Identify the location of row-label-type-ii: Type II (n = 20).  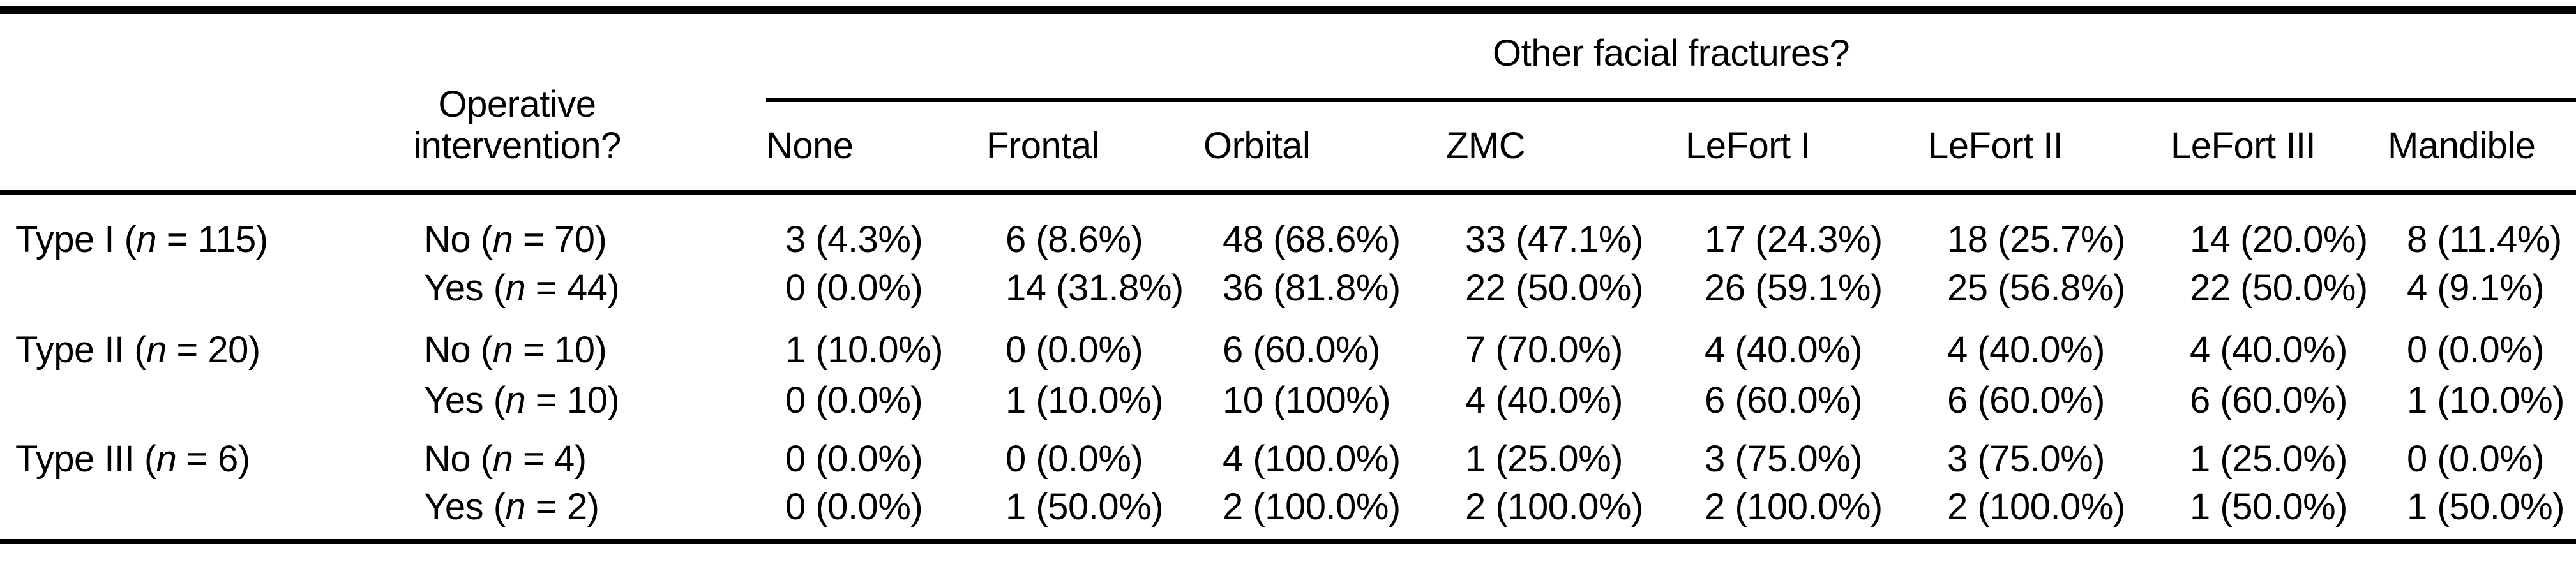
(205, 345).